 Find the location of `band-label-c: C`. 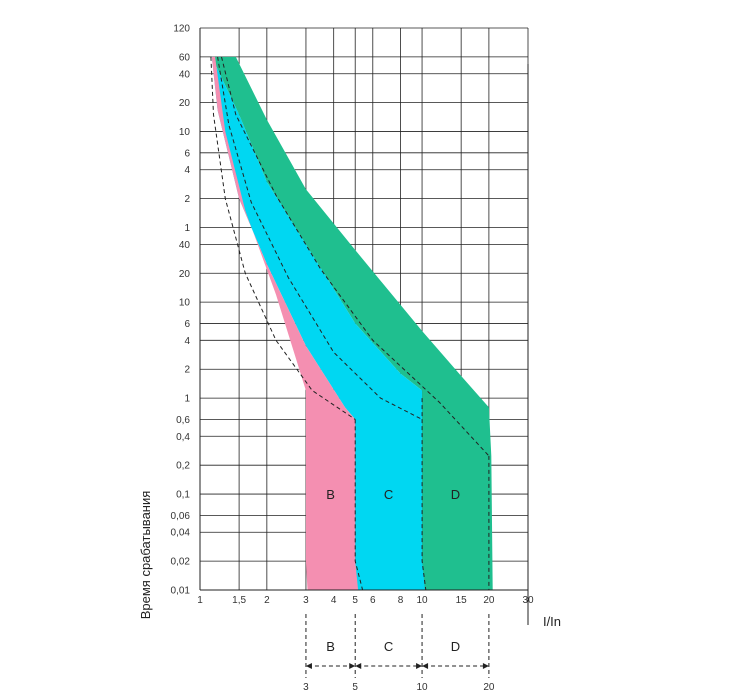

band-label-c: C is located at coordinates (388, 494).